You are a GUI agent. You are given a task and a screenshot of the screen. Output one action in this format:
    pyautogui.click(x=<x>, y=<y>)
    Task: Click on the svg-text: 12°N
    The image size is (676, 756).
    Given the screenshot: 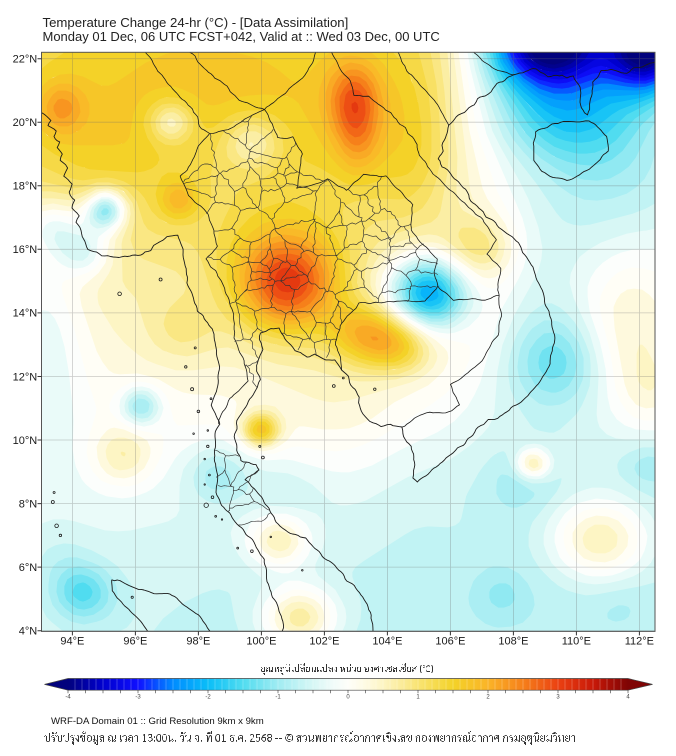 What is the action you would take?
    pyautogui.click(x=25, y=377)
    